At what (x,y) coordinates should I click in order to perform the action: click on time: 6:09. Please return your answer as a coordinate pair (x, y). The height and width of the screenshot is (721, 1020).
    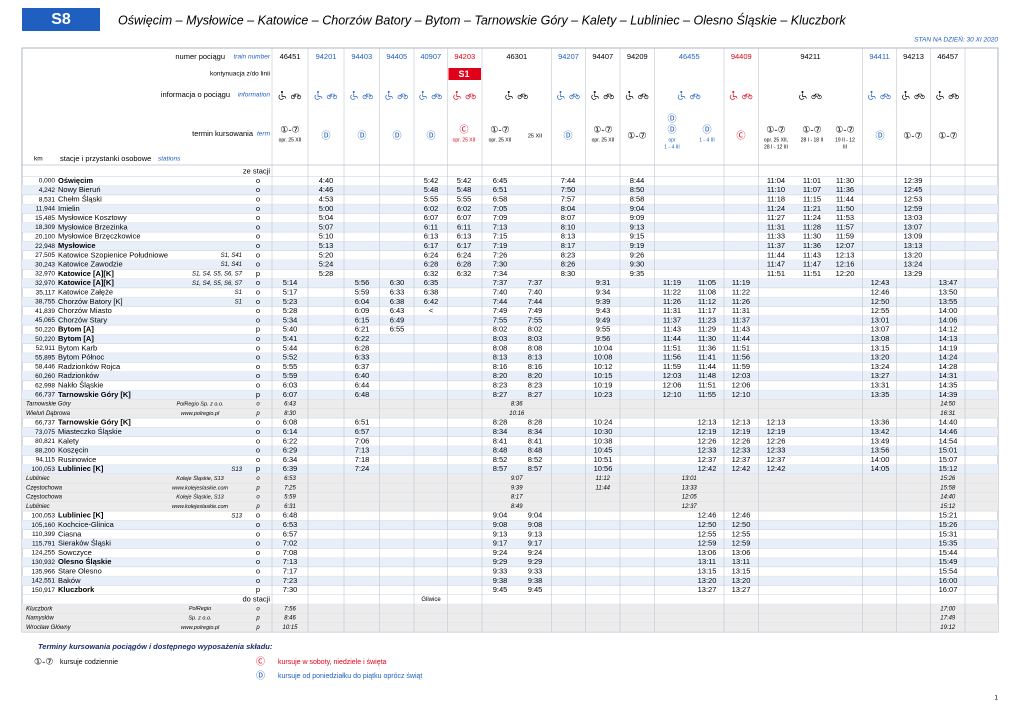
    Looking at the image, I should click on (362, 310).